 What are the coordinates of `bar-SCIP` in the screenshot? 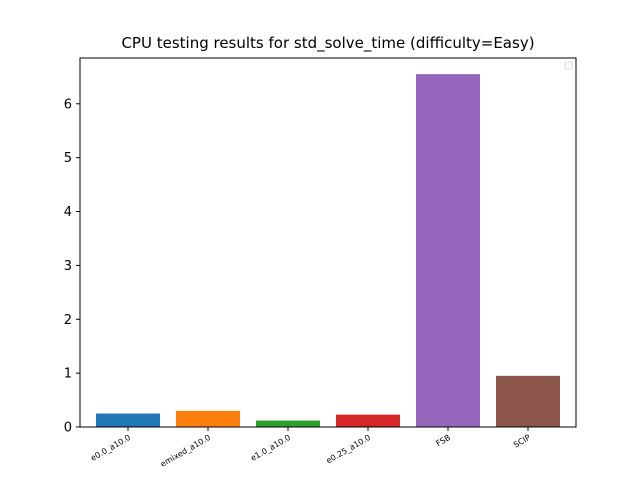 It's located at (528, 401).